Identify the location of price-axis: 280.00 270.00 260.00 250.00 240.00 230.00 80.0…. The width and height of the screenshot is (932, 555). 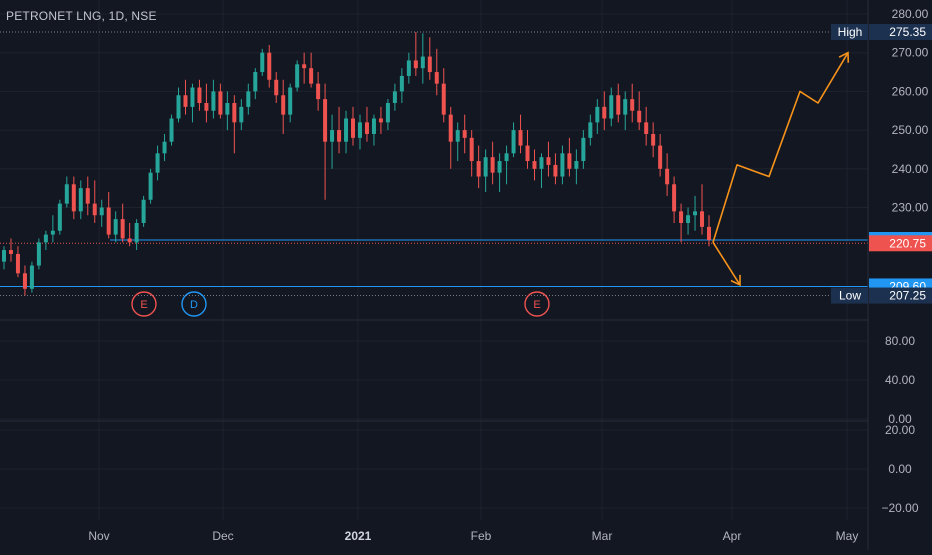
(881, 275).